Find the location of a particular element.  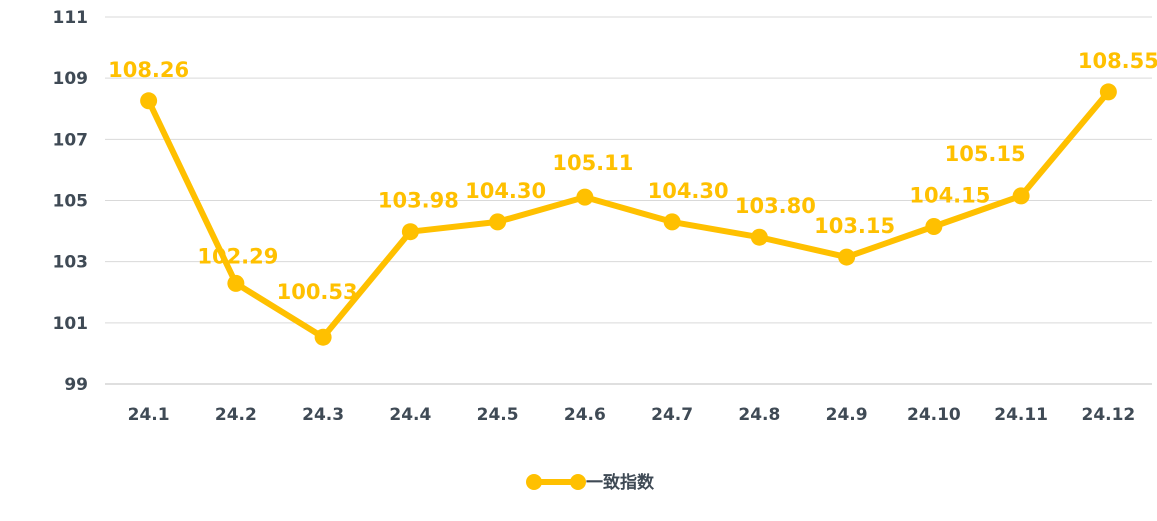

x-tick-label: 24.2 is located at coordinates (236, 415).